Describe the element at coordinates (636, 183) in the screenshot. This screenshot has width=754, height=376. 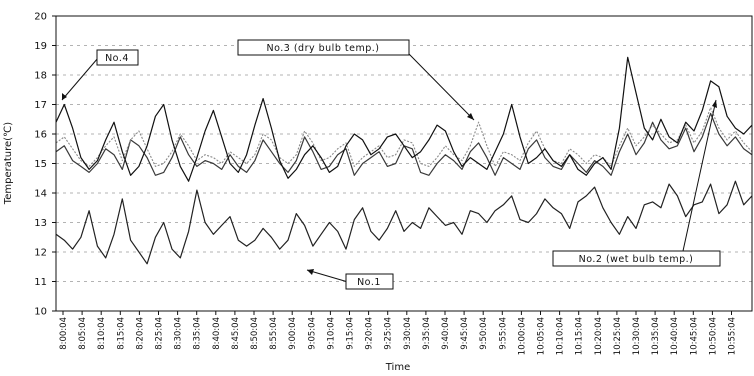
I see `annotation-no2: No.2 (wet bulb temp.)` at that location.